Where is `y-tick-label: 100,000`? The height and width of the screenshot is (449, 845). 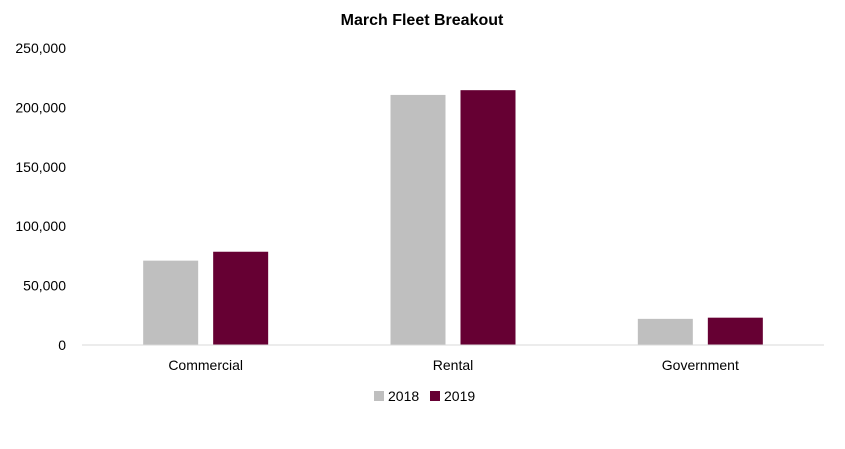 y-tick-label: 100,000 is located at coordinates (40, 226).